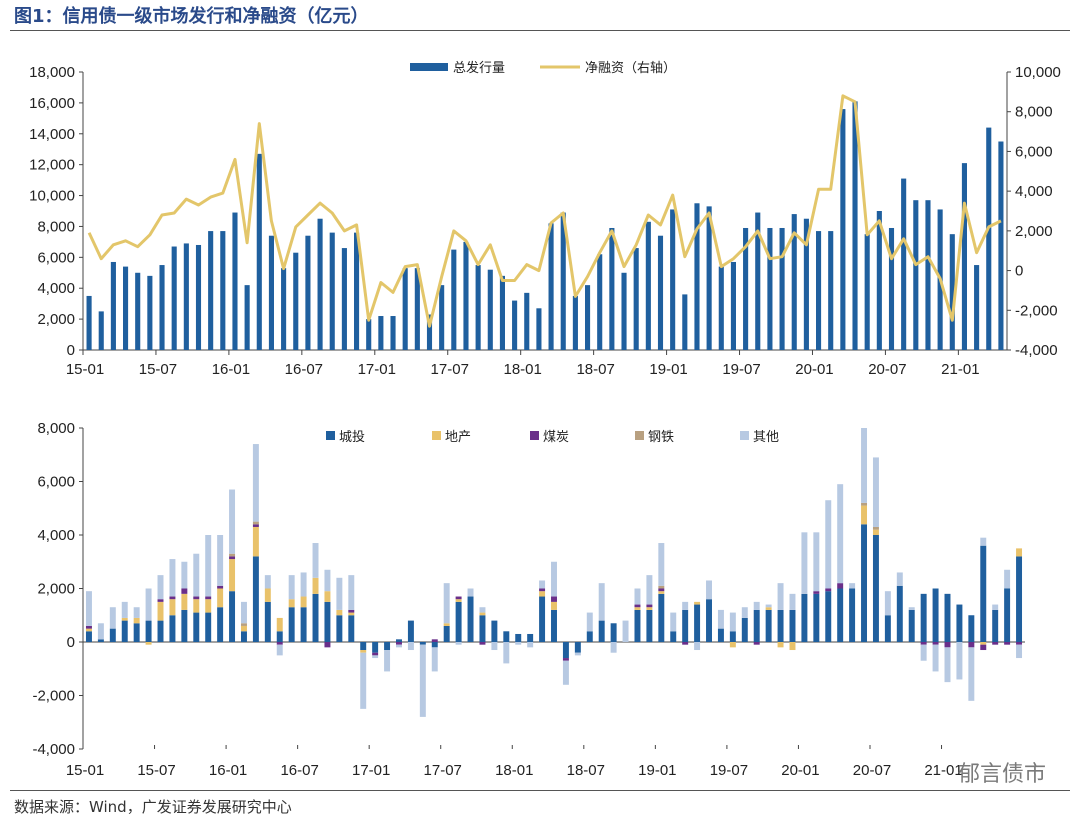 This screenshot has width=1080, height=819. What do you see at coordinates (53, 696) in the screenshot?
I see `chart2-left-tick-label: -2,000` at bounding box center [53, 696].